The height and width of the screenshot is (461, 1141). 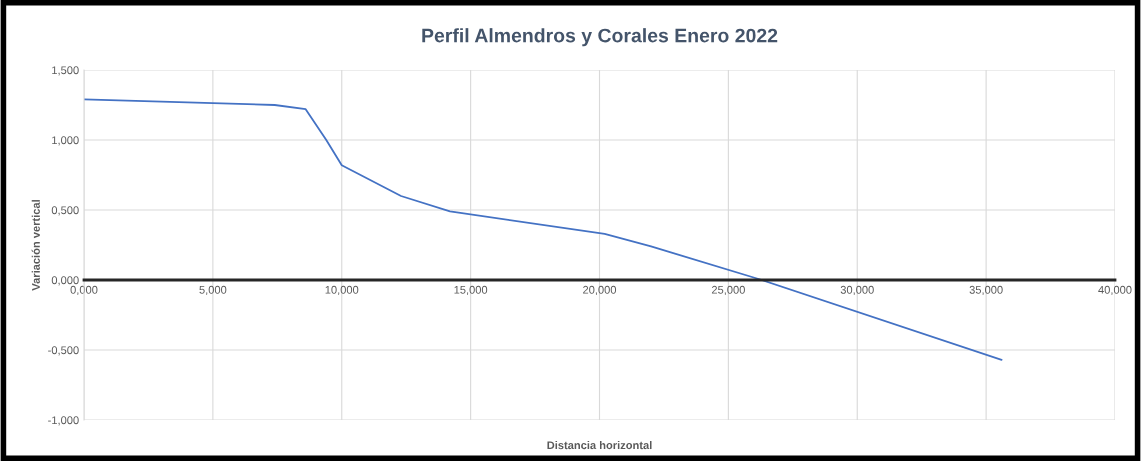 What do you see at coordinates (65, 141) in the screenshot?
I see `y-tick-label: 1,000` at bounding box center [65, 141].